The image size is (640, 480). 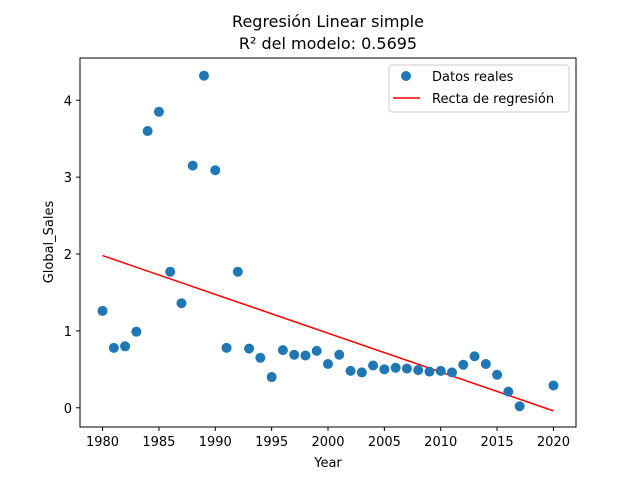 I want to click on data-point-2008, so click(x=418, y=370).